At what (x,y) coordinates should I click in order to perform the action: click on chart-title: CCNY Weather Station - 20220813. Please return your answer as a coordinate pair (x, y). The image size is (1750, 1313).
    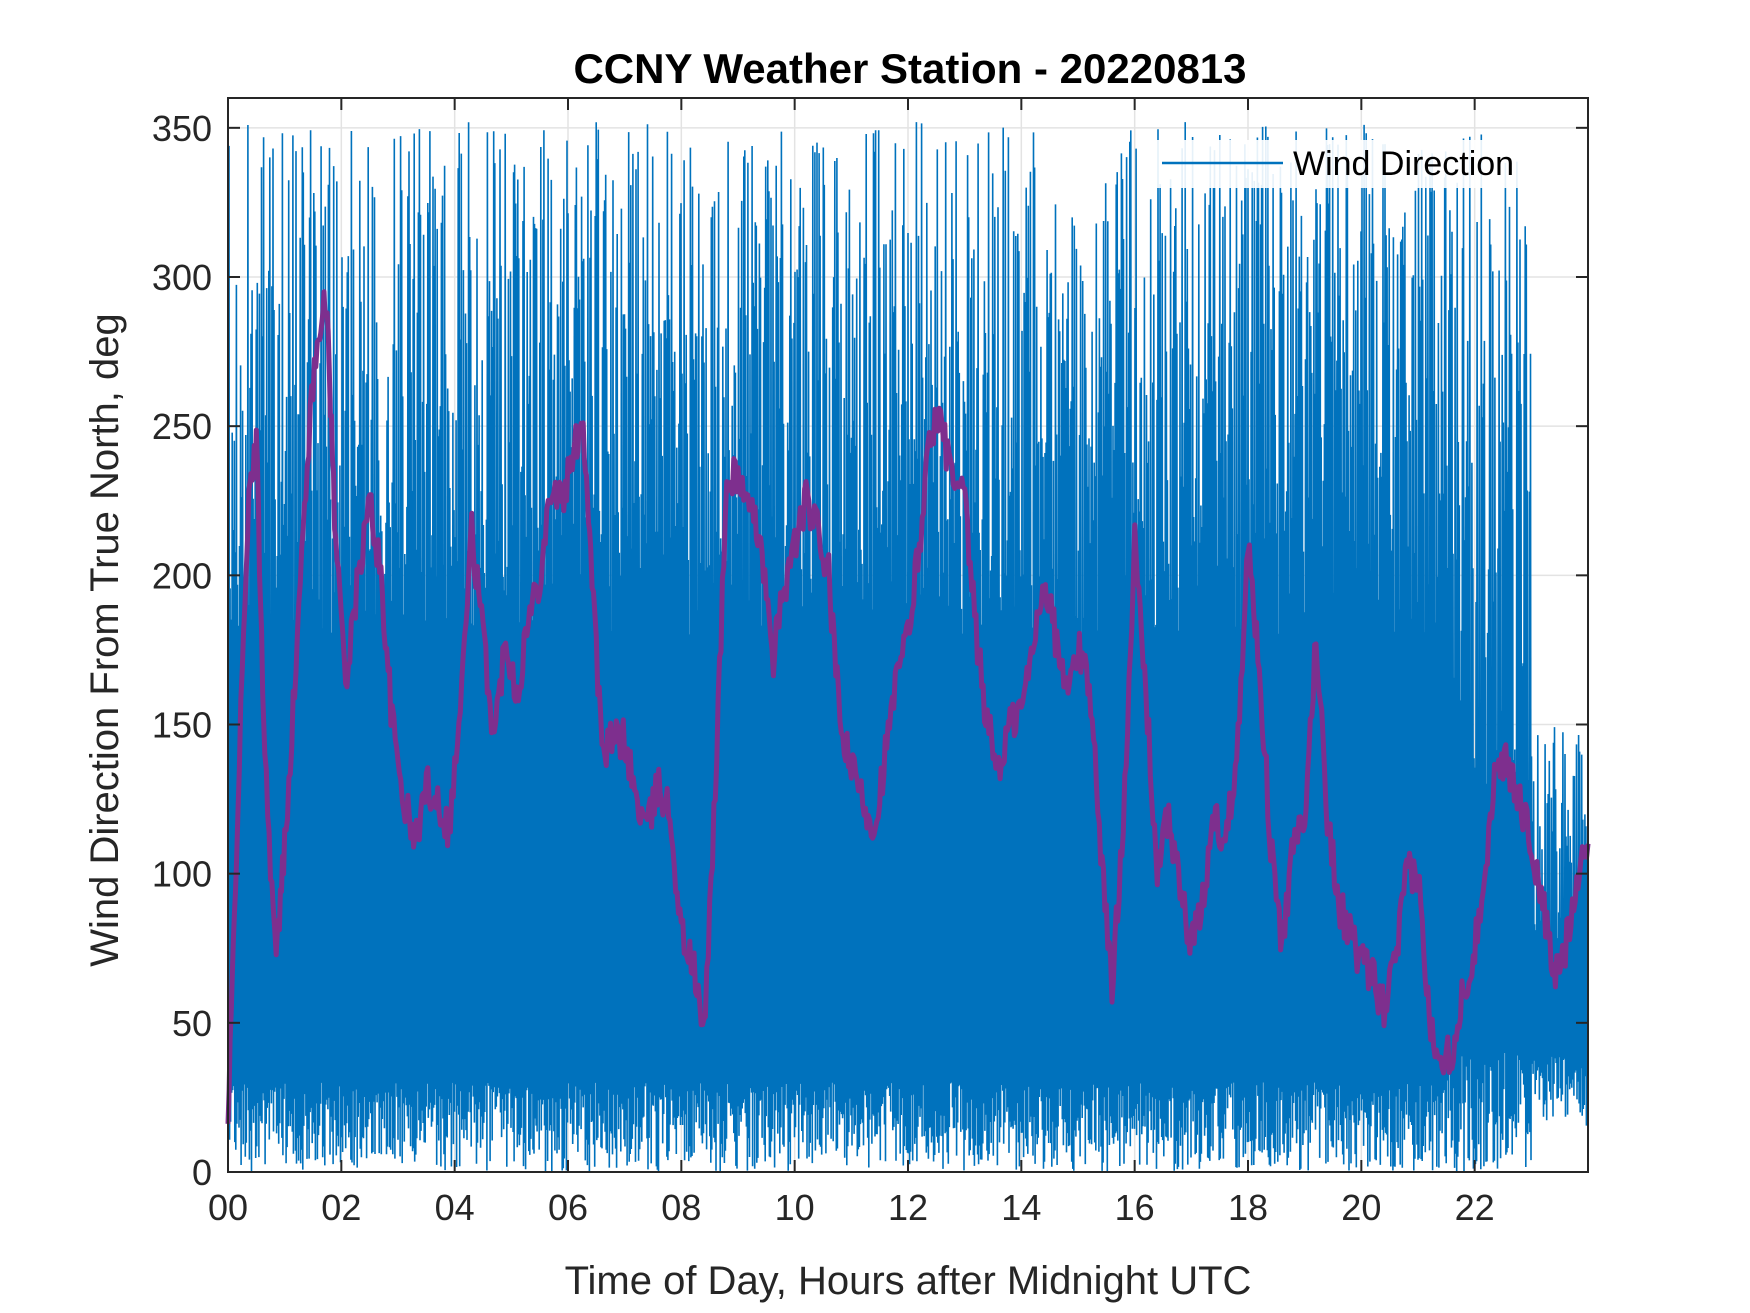
    Looking at the image, I should click on (909, 68).